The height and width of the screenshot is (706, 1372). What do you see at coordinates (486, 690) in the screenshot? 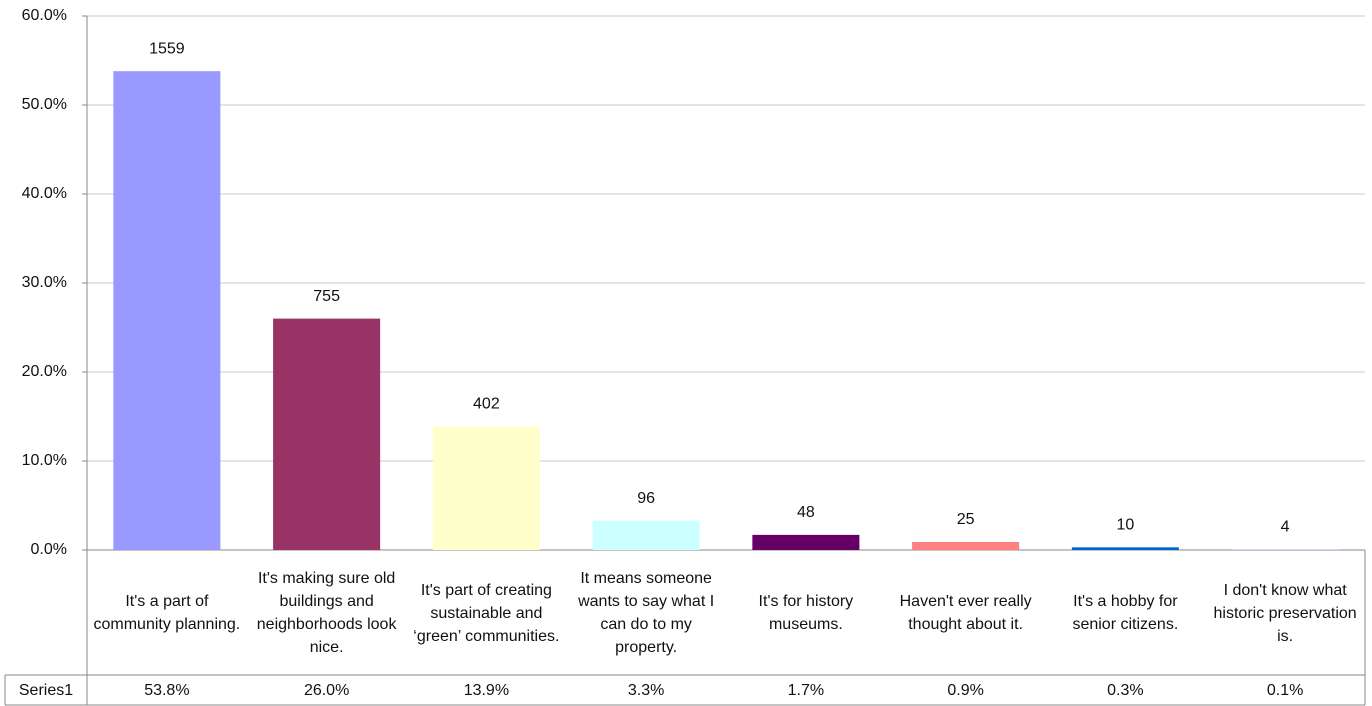
I see `table-value: 13.9%` at bounding box center [486, 690].